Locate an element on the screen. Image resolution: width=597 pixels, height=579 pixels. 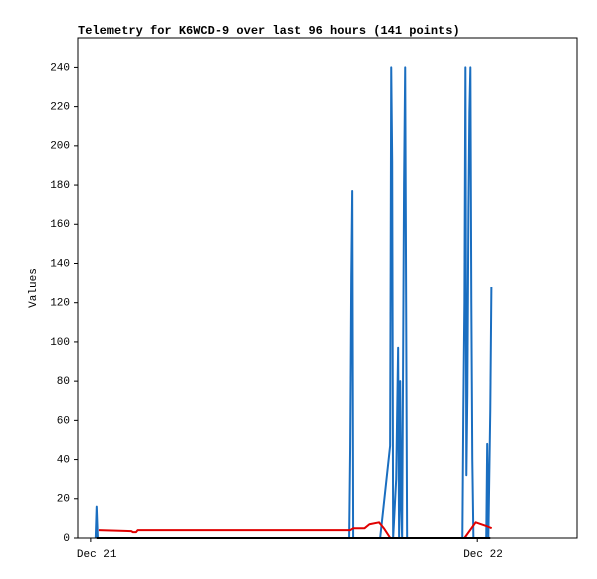
y-tick-label: 100 is located at coordinates (60, 343).